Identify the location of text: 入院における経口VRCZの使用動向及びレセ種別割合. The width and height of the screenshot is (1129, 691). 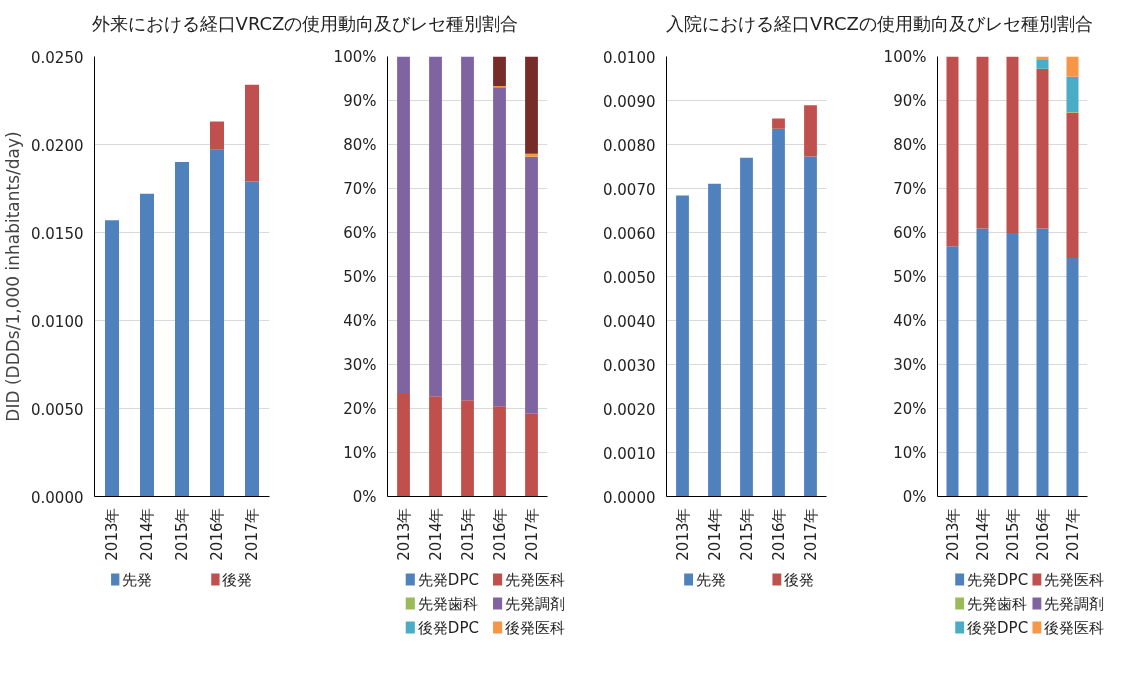
(879, 24).